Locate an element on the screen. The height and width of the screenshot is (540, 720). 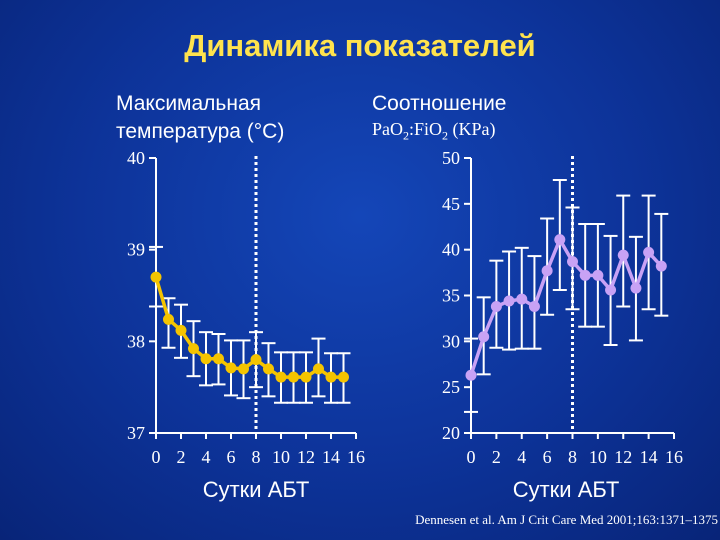
left-label-line2: температура (°C) is located at coordinates (200, 131).